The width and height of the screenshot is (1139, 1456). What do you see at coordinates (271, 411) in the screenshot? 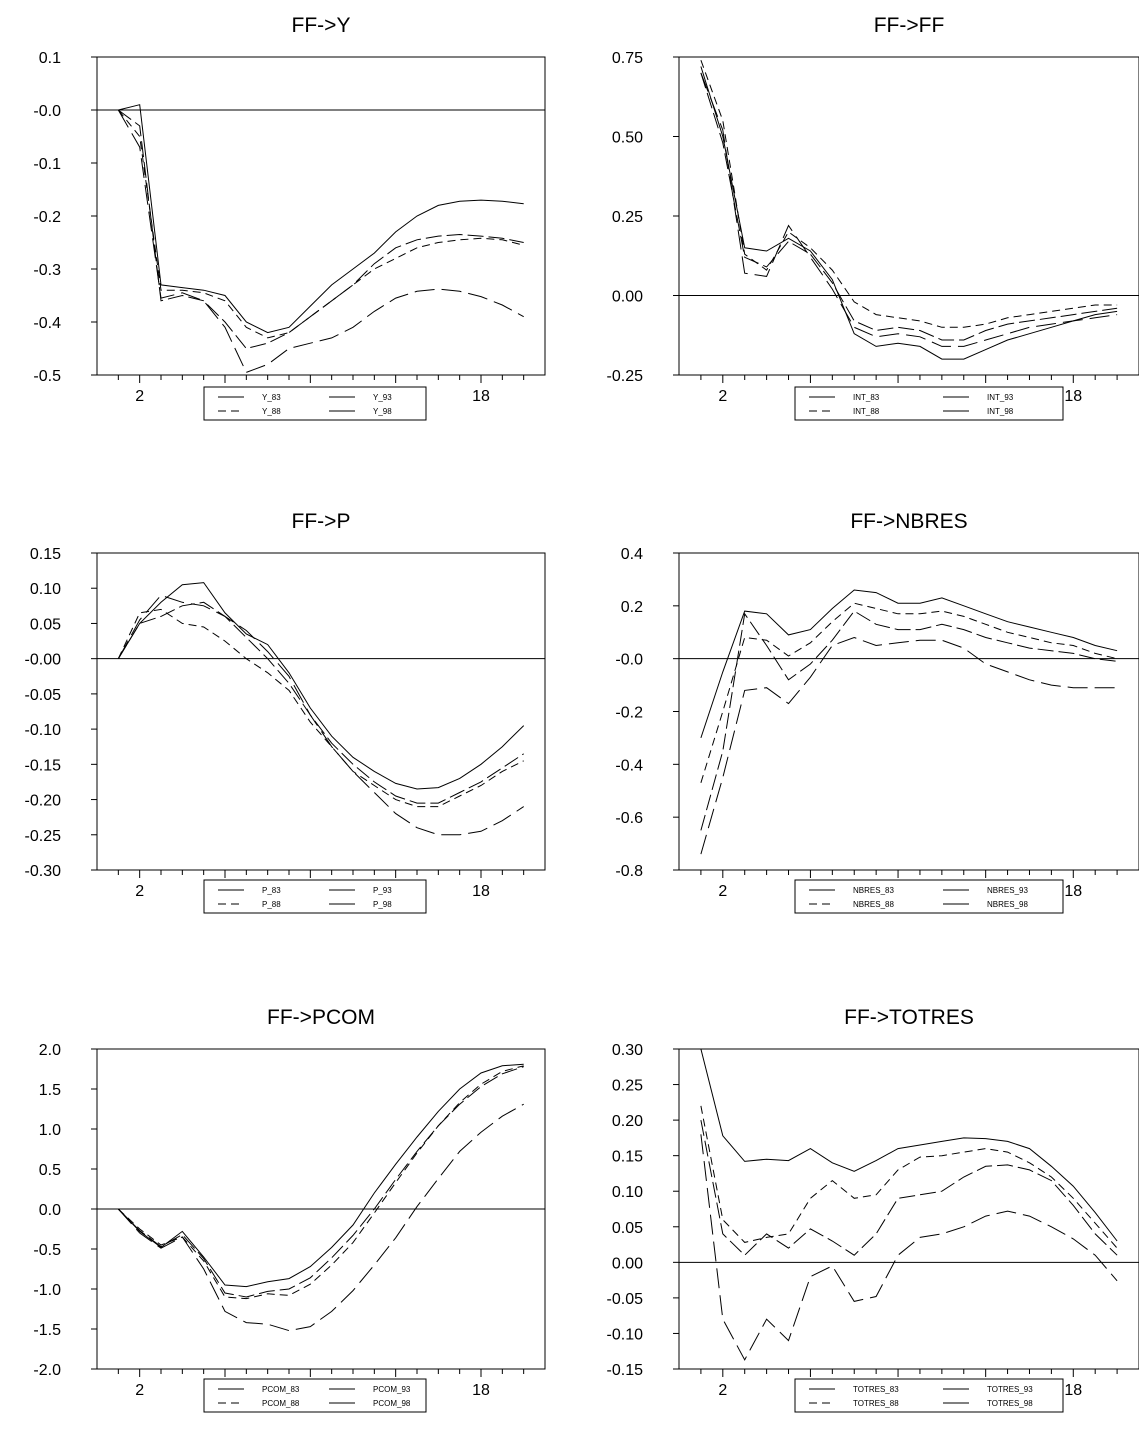
I see `legend-label: Y_88` at bounding box center [271, 411].